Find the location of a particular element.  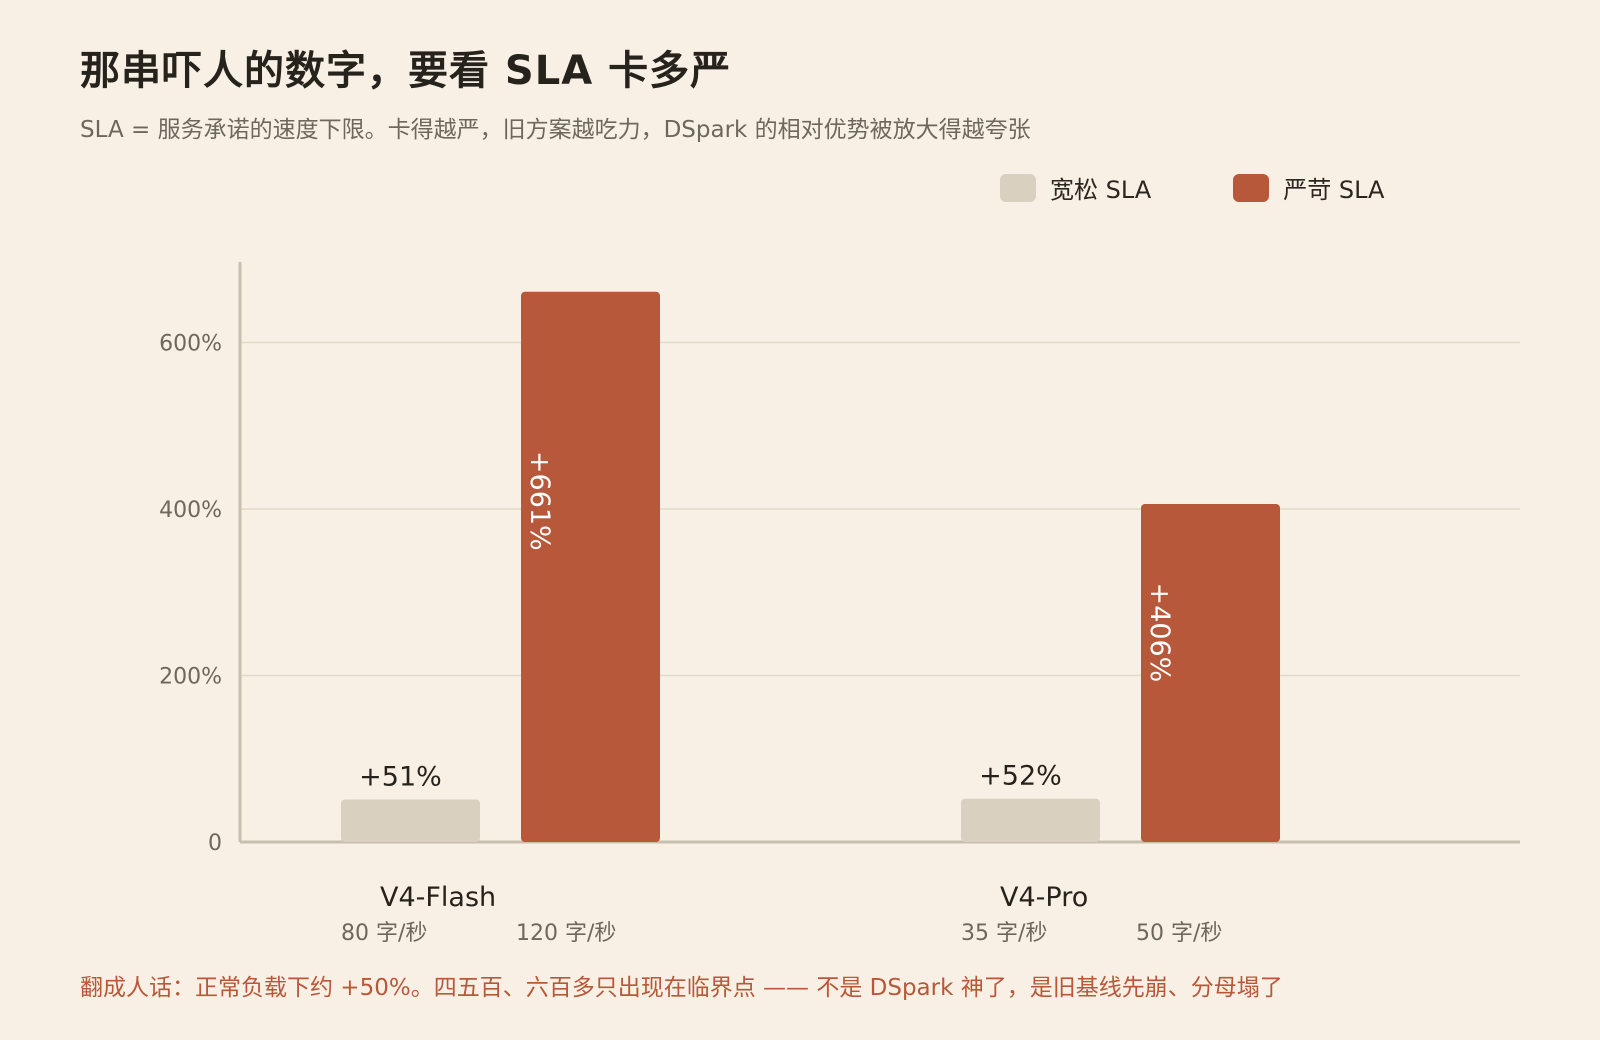

legend-swatch-loose is located at coordinates (1018, 187).